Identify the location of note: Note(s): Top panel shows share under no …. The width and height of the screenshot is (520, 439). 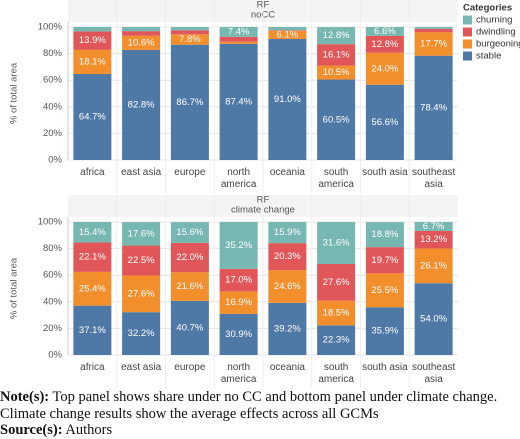
(258, 405).